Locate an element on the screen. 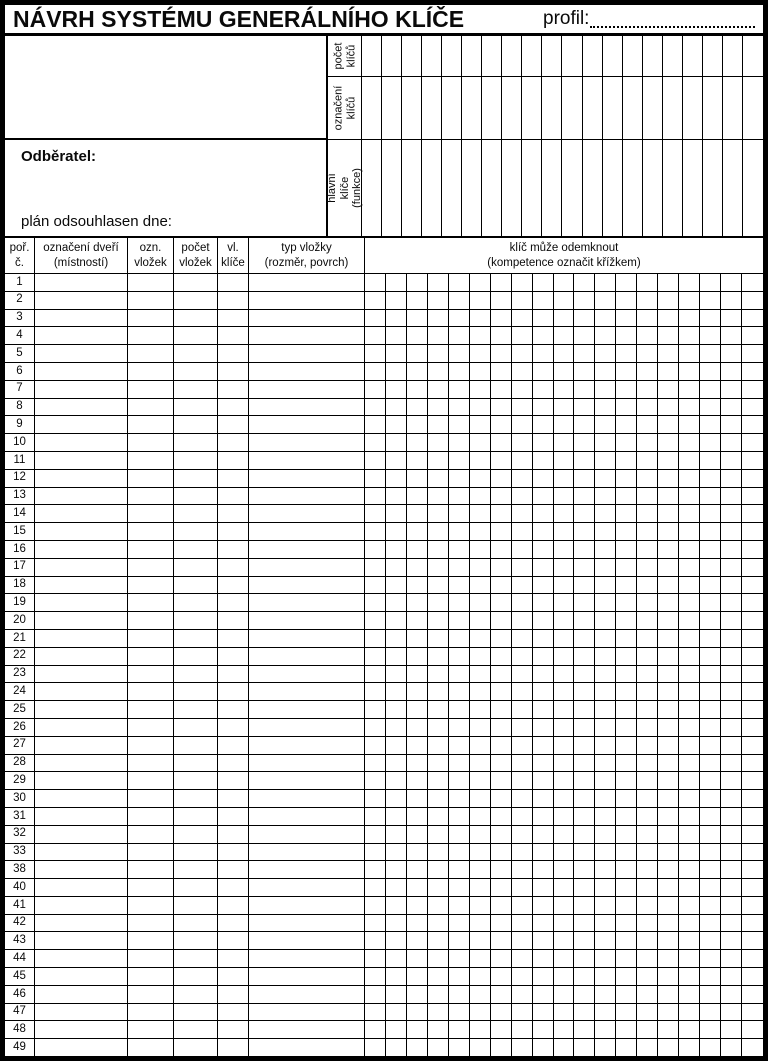  table-row: 7 is located at coordinates (384, 389).